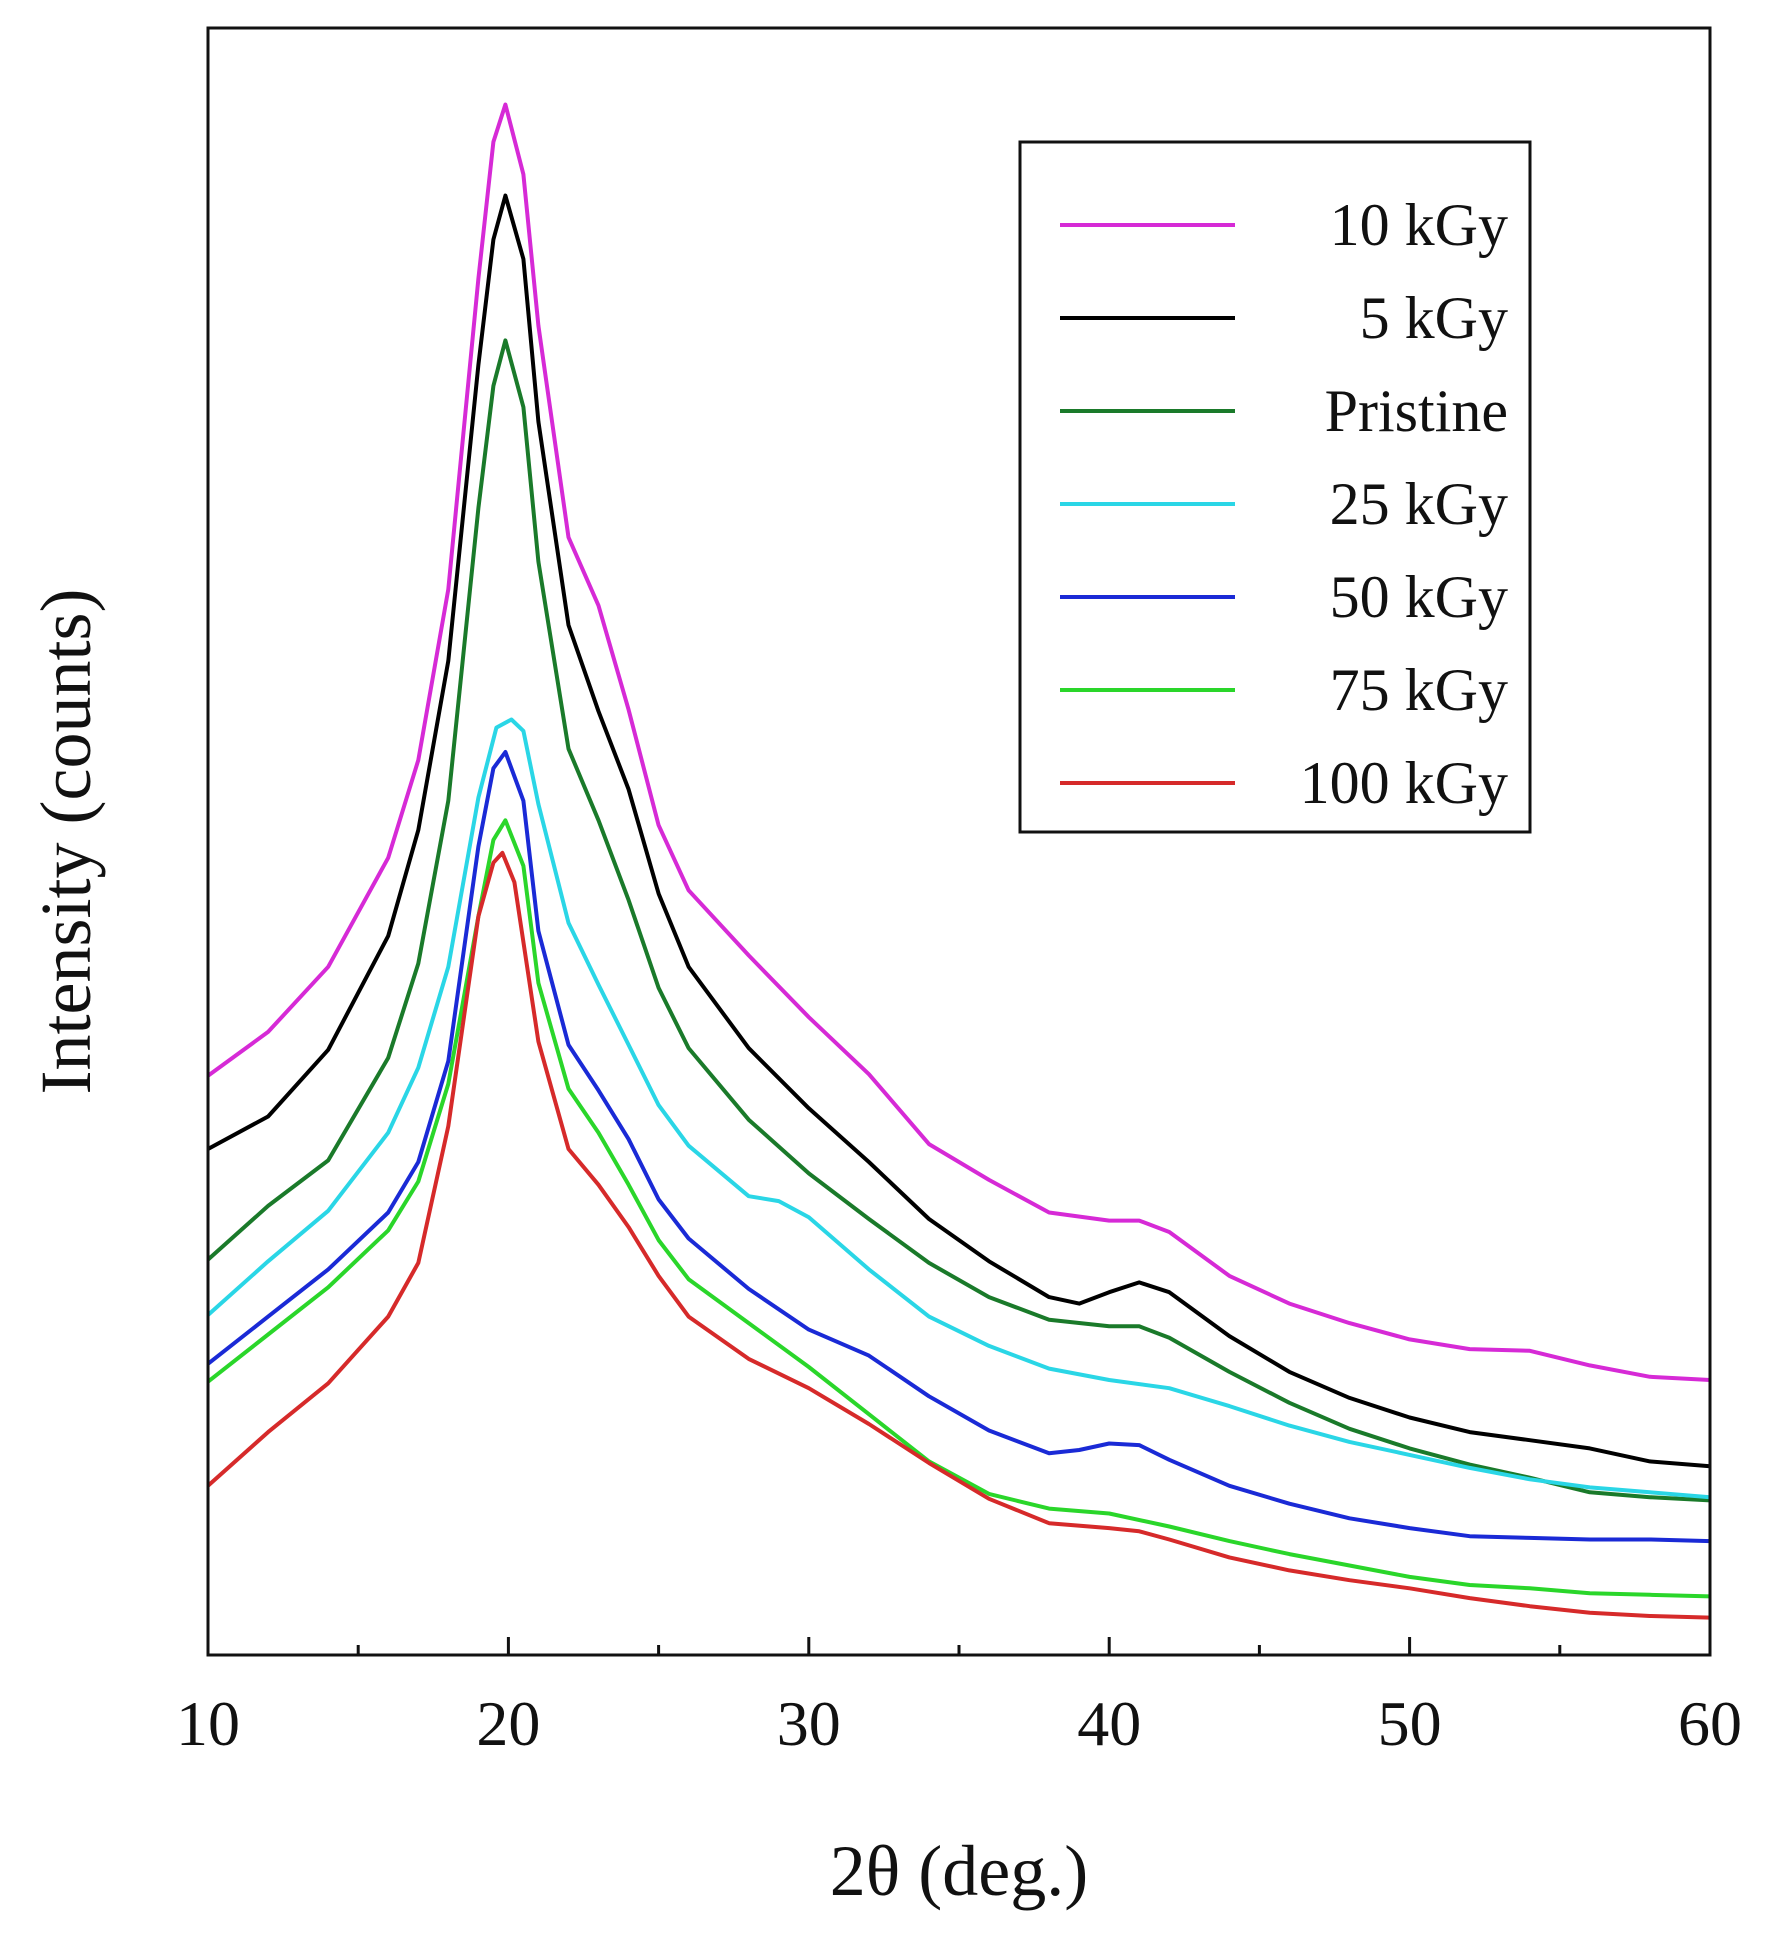 This screenshot has width=1766, height=1949. I want to click on legend-label: 25 kGy, so click(1419, 504).